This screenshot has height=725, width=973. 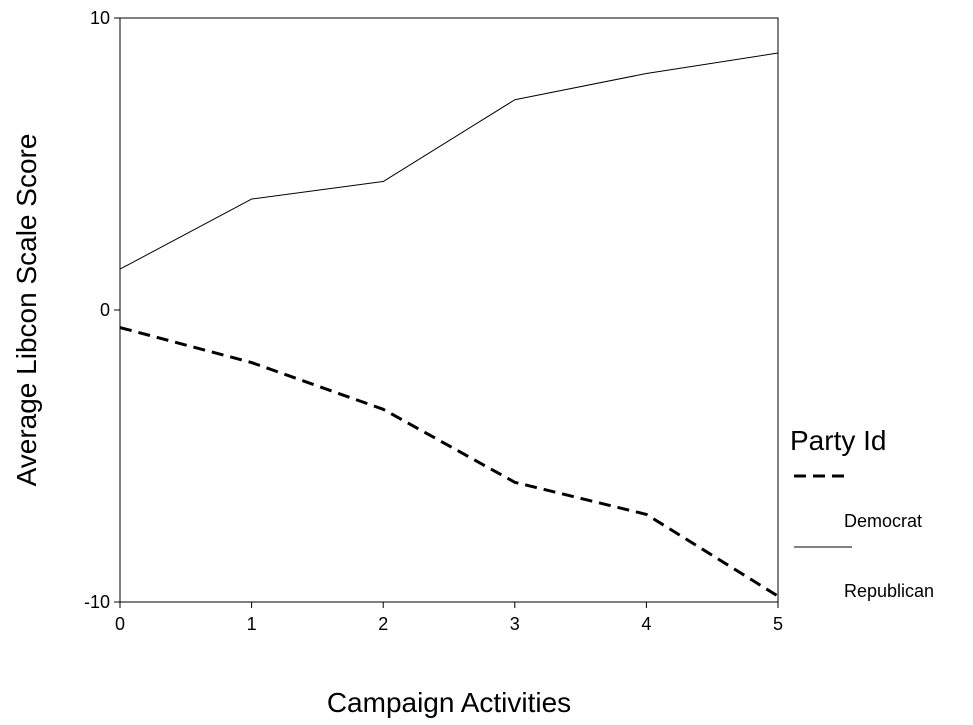 I want to click on x-tick-label: 2, so click(x=383, y=624).